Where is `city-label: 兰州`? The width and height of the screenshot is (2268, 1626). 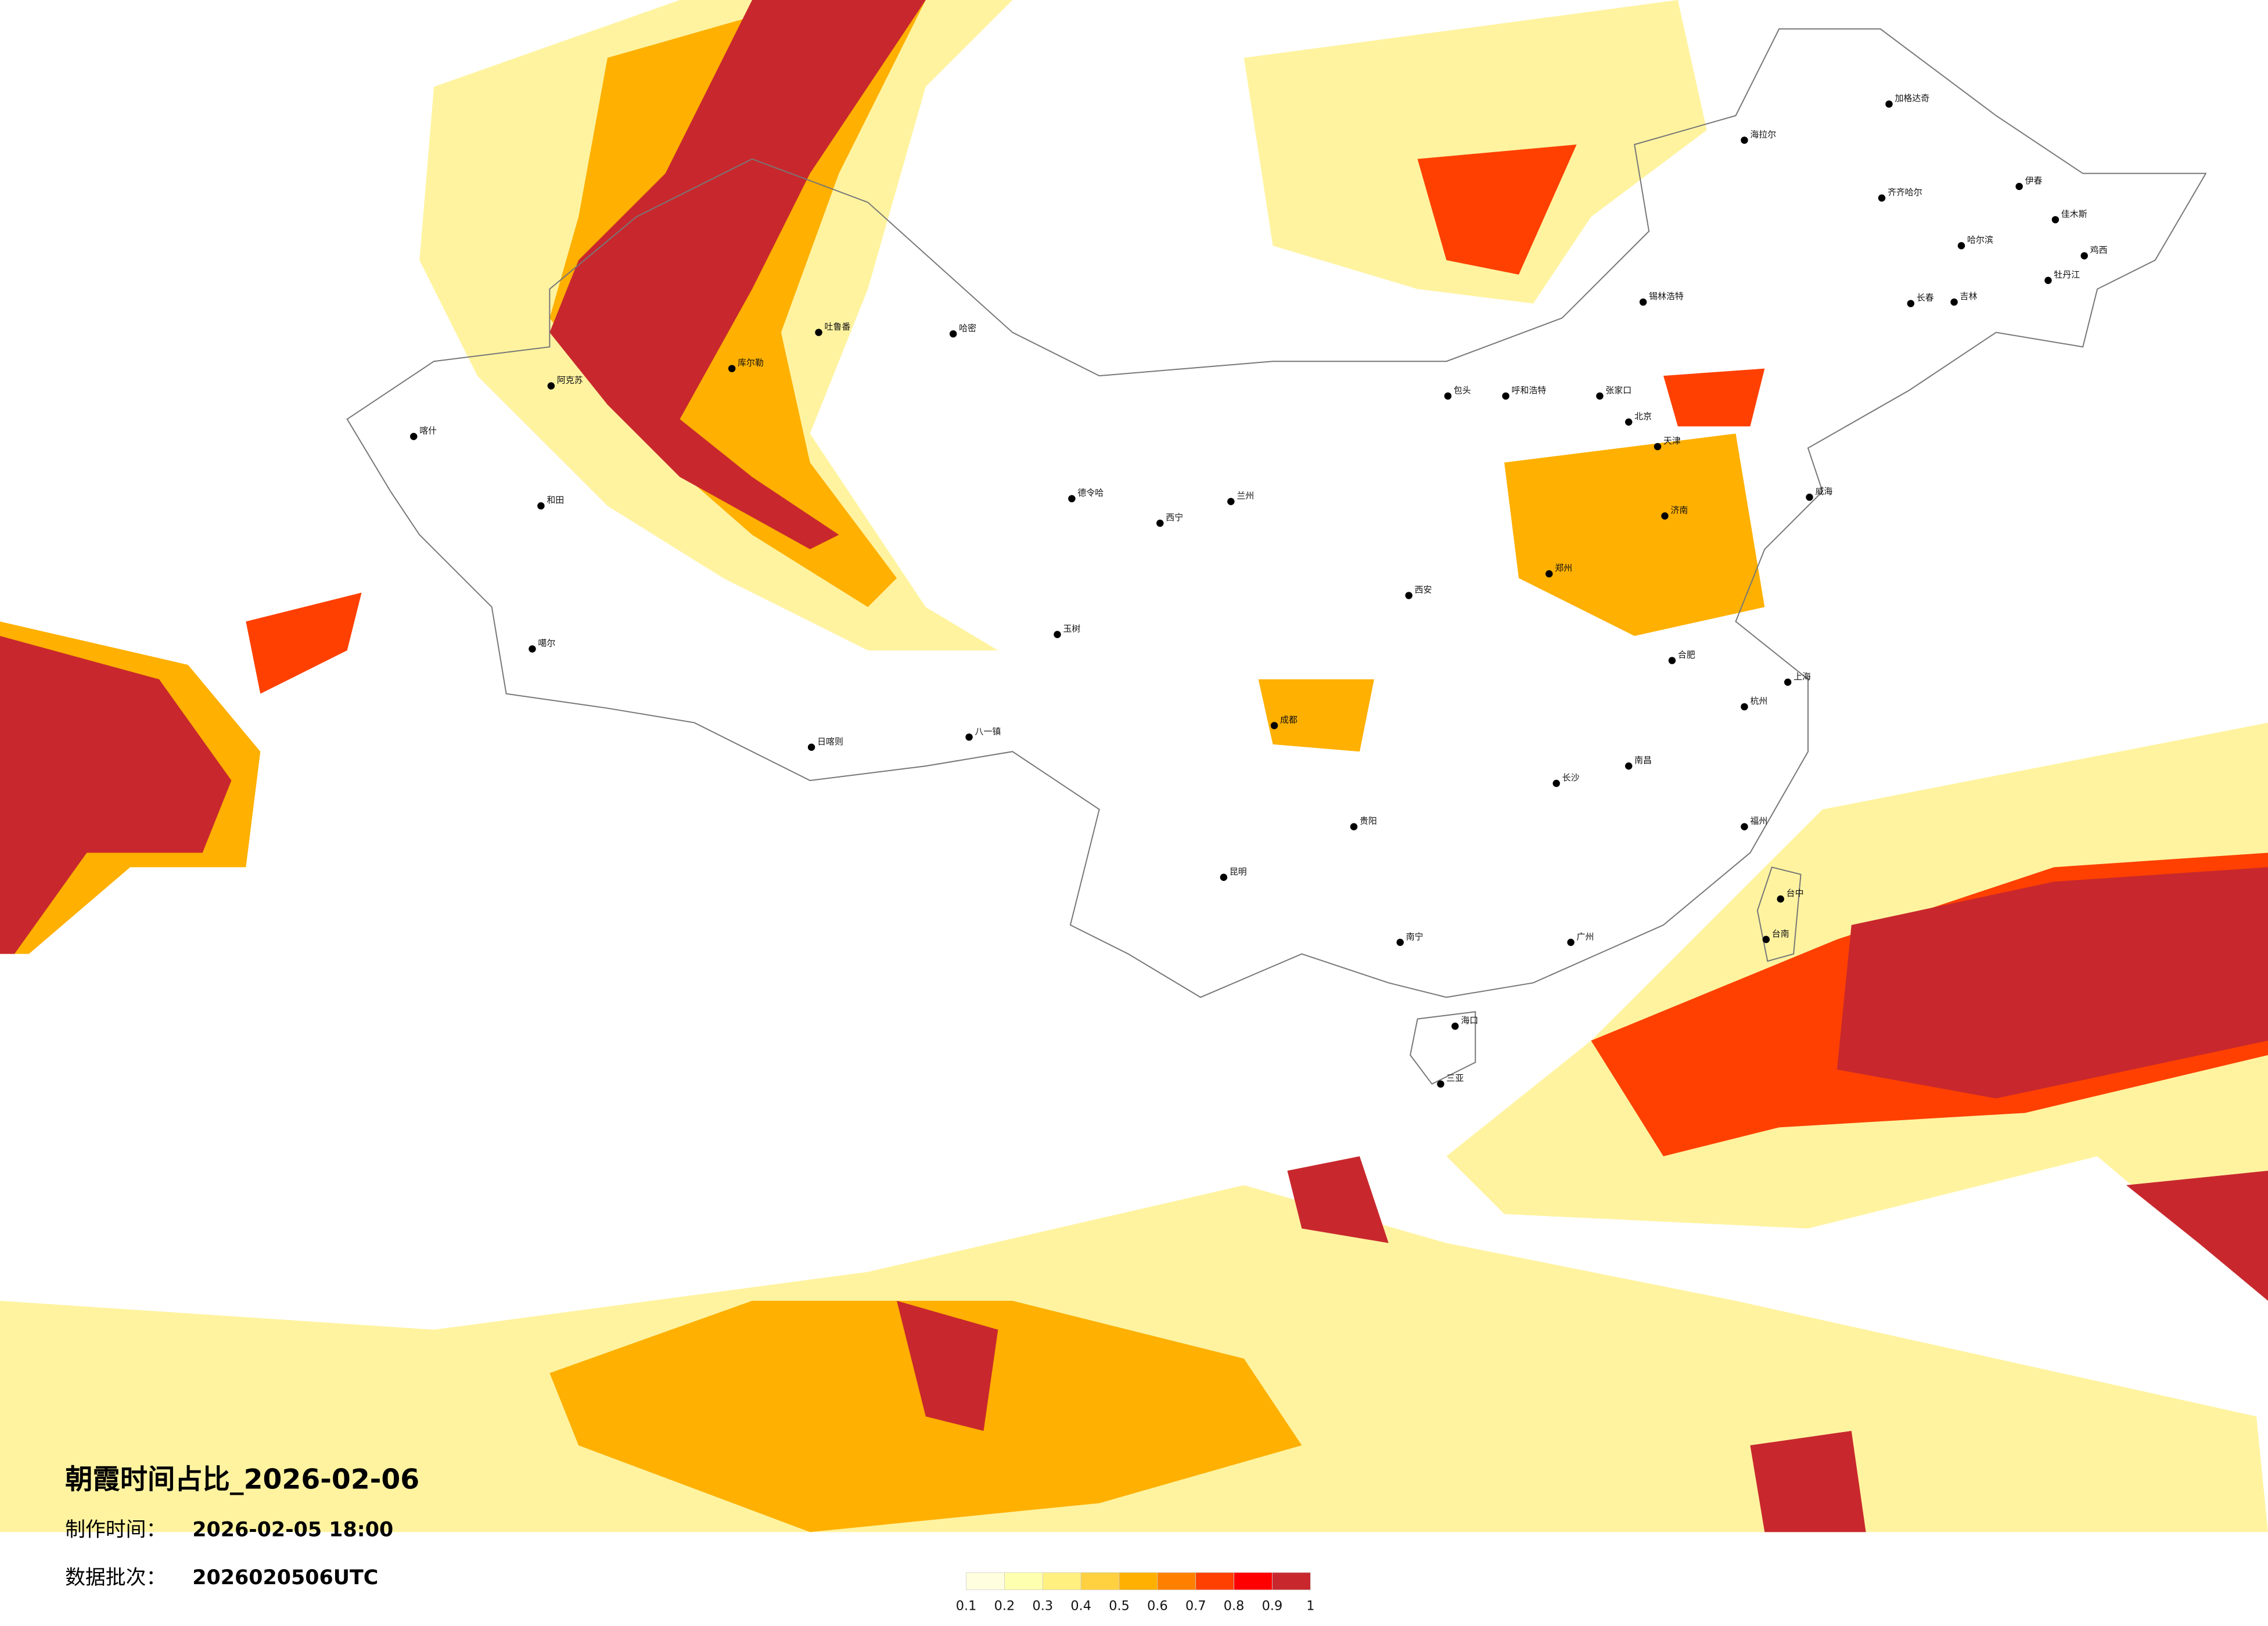
city-label: 兰州 is located at coordinates (1245, 496).